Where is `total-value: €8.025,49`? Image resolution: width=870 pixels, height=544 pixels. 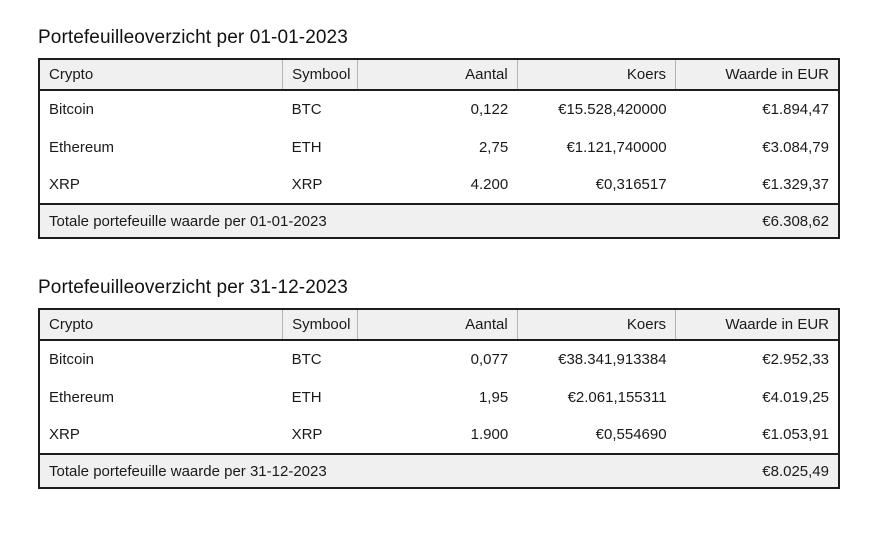 total-value: €8.025,49 is located at coordinates (757, 470).